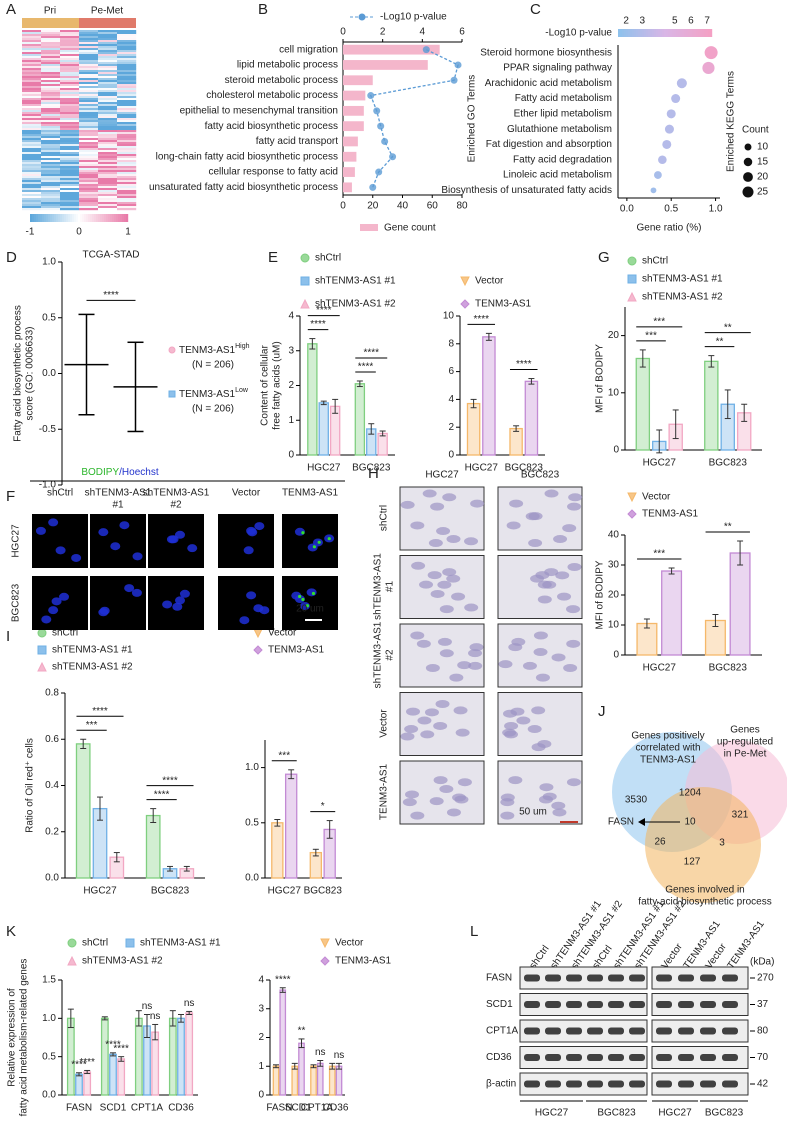 The image size is (787, 1125). What do you see at coordinates (318, 324) in the screenshot?
I see `annotation: ****` at bounding box center [318, 324].